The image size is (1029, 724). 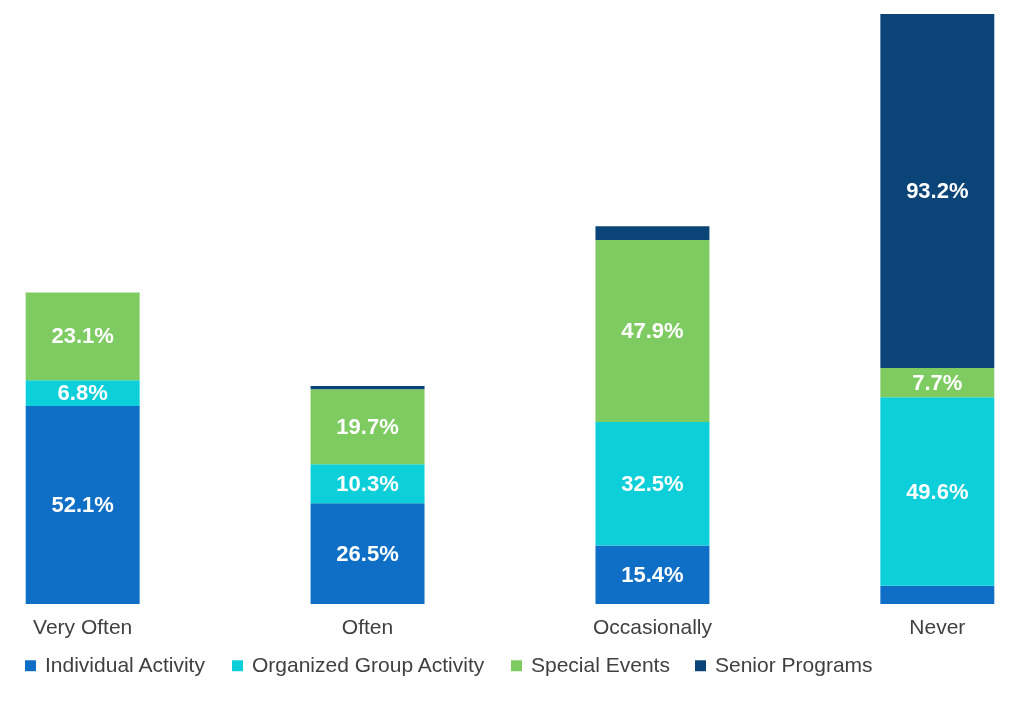 What do you see at coordinates (652, 626) in the screenshot?
I see `x-tick-label: Occasionally` at bounding box center [652, 626].